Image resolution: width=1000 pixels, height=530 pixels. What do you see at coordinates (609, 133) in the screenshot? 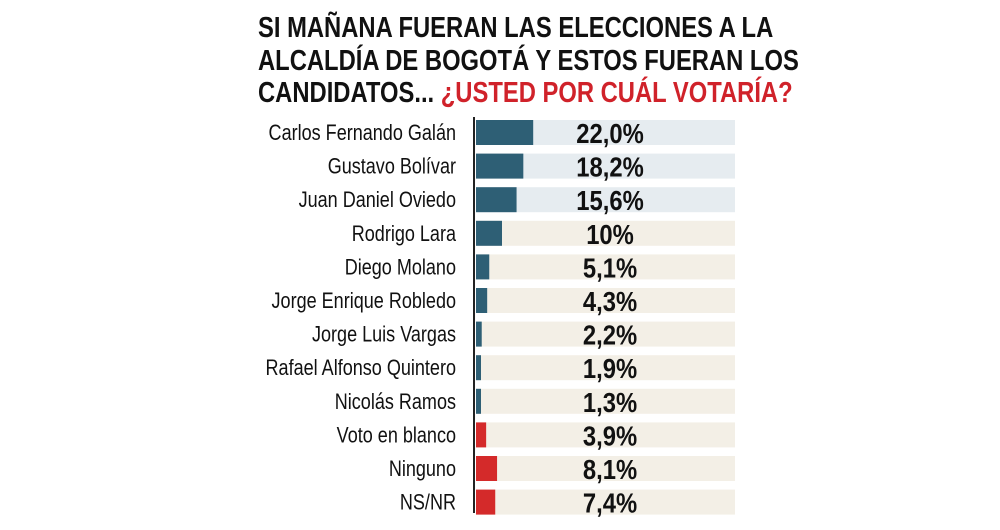
I see `value-label: 22,0%` at bounding box center [609, 133].